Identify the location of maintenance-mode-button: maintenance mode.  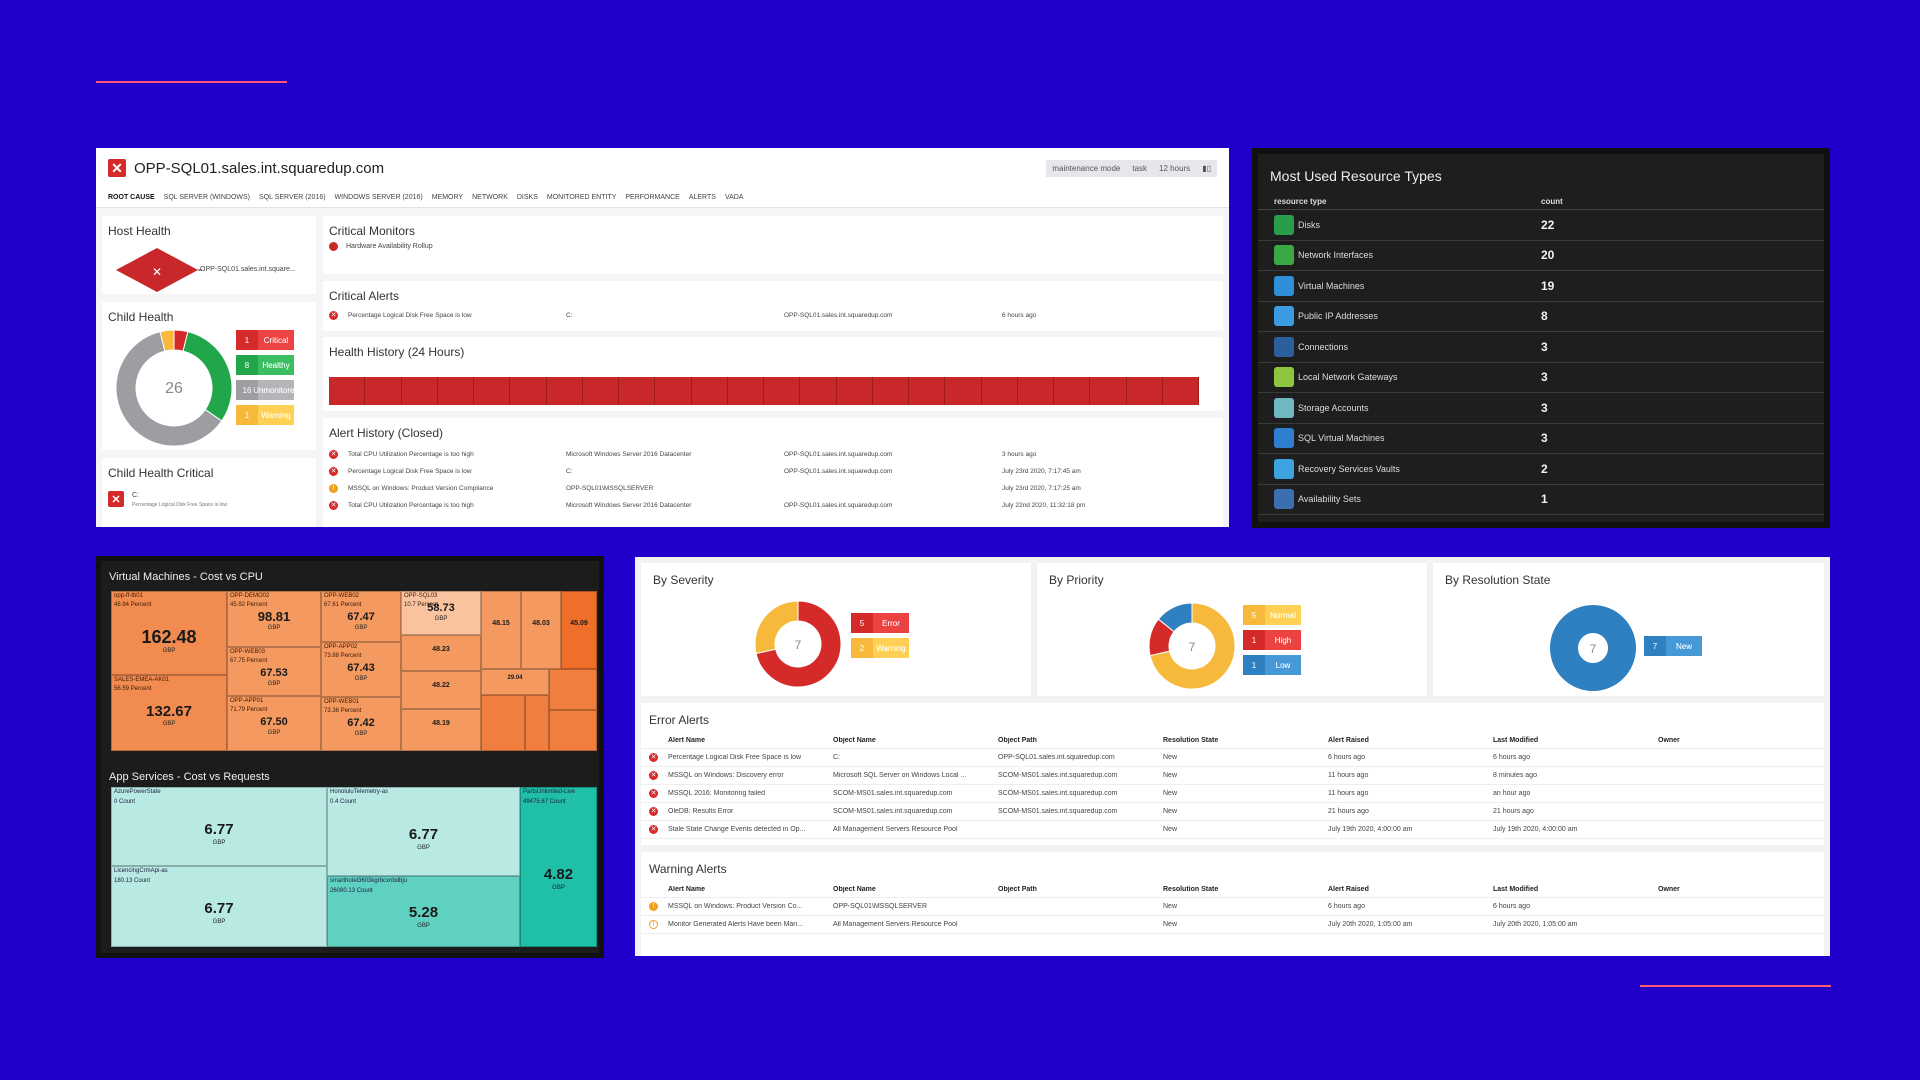
(1086, 168).